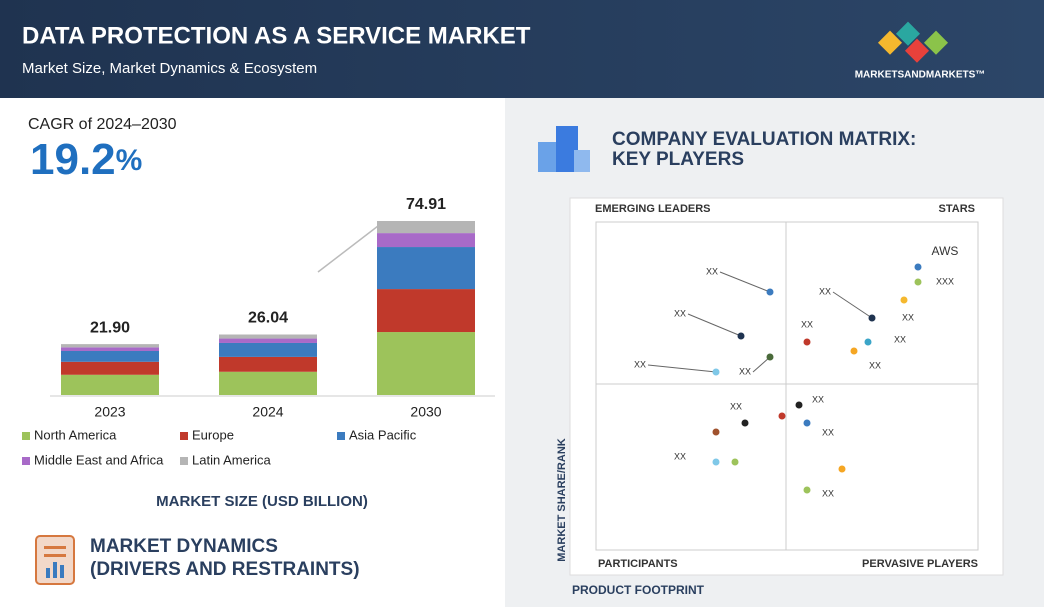 This screenshot has width=1044, height=612. Describe the element at coordinates (945, 251) in the screenshot. I see `company-label: AWS` at that location.